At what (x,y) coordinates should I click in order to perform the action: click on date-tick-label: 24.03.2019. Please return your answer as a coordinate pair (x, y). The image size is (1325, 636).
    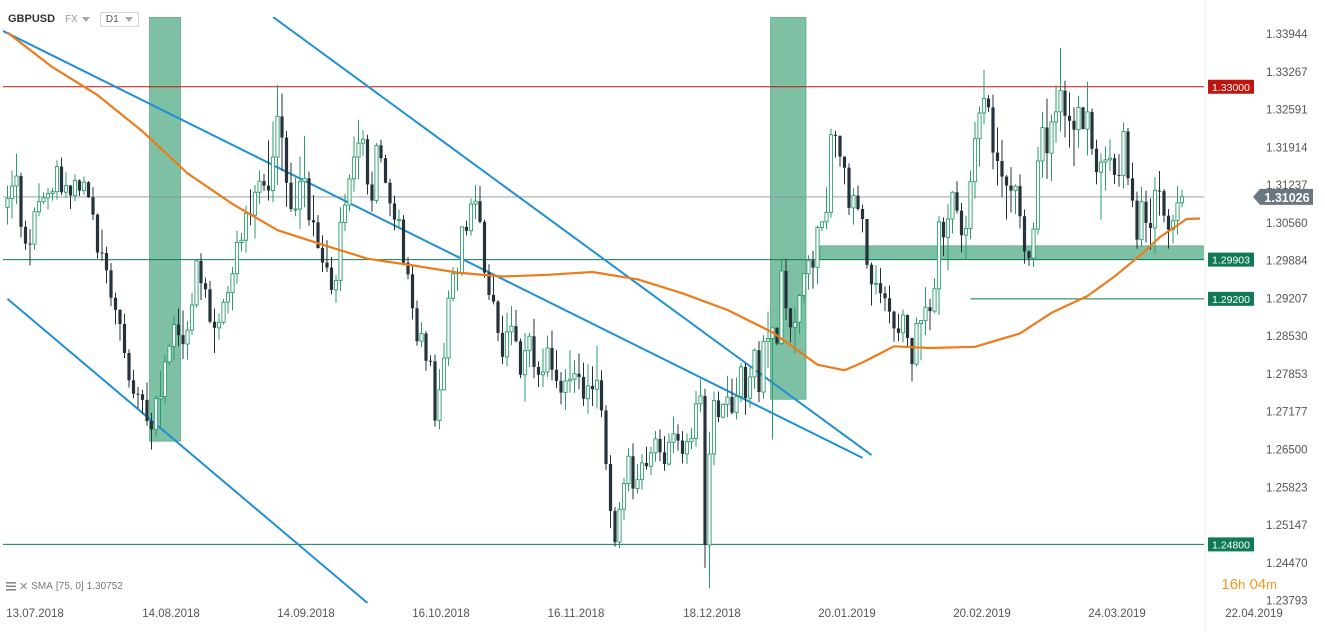
    Looking at the image, I should click on (1117, 614).